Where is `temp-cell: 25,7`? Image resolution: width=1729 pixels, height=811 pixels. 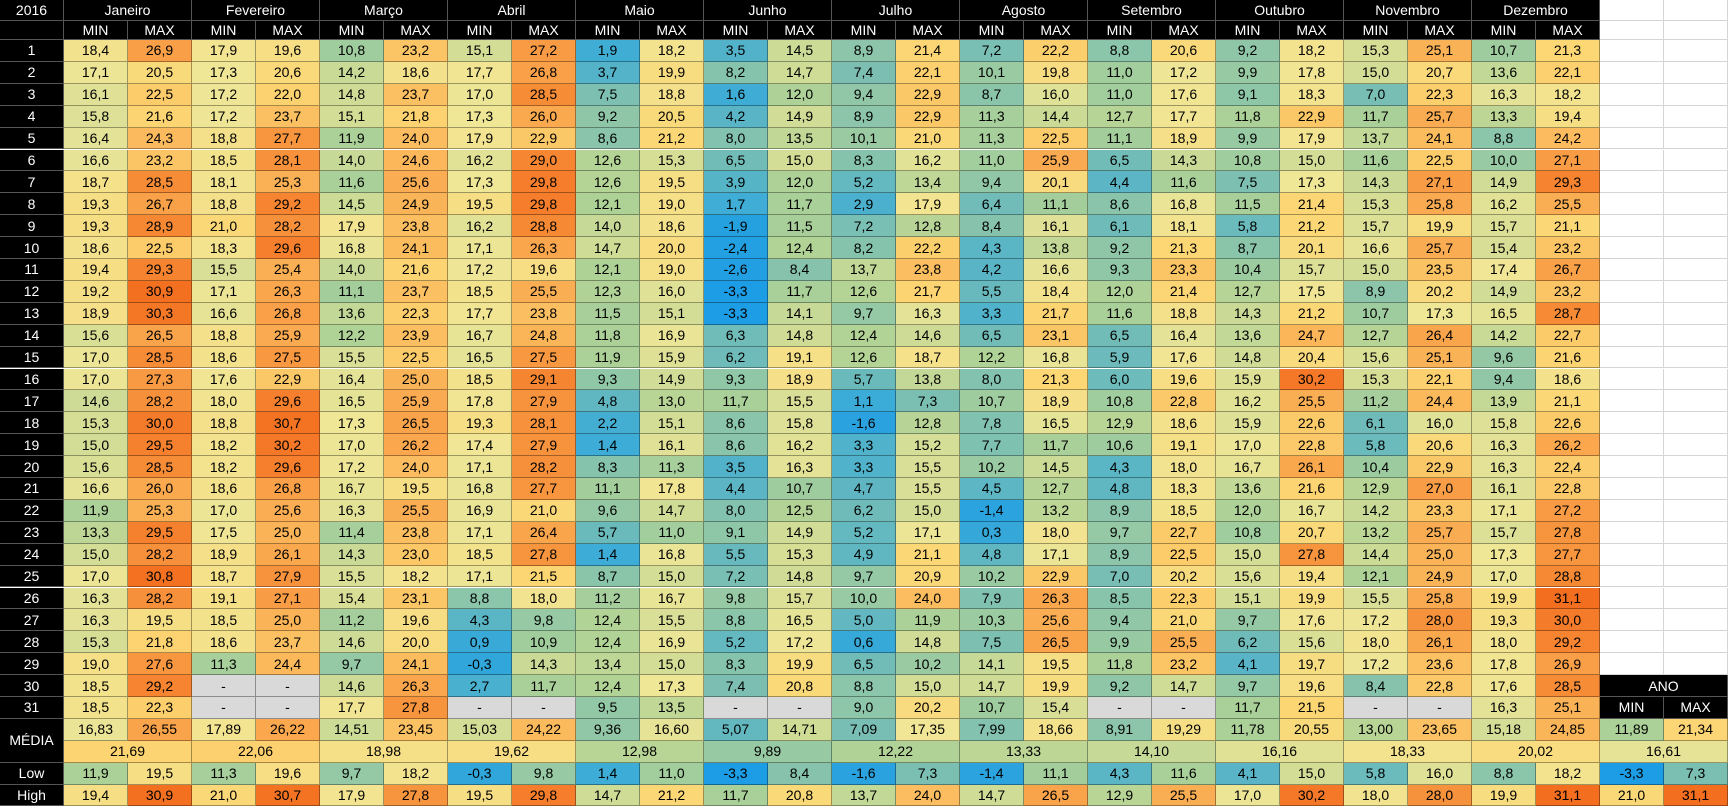 temp-cell: 25,7 is located at coordinates (1440, 248).